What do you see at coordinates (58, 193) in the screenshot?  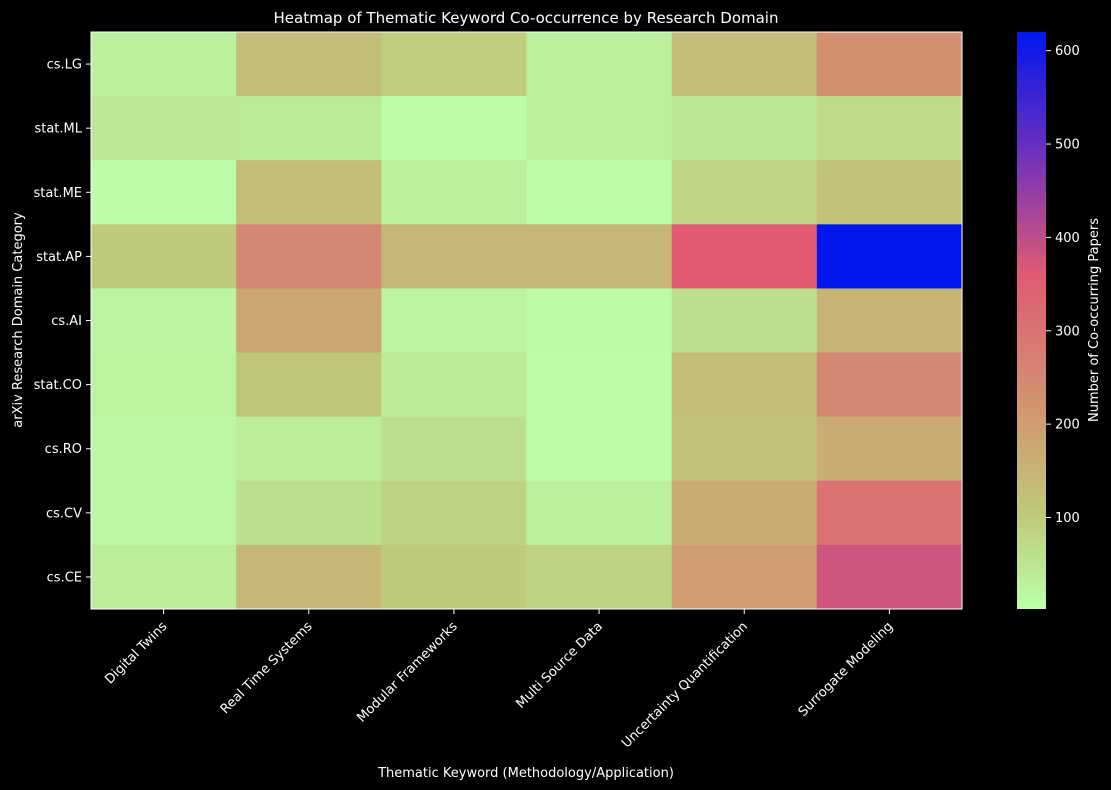 I see `y-tick-label: stat.ME` at bounding box center [58, 193].